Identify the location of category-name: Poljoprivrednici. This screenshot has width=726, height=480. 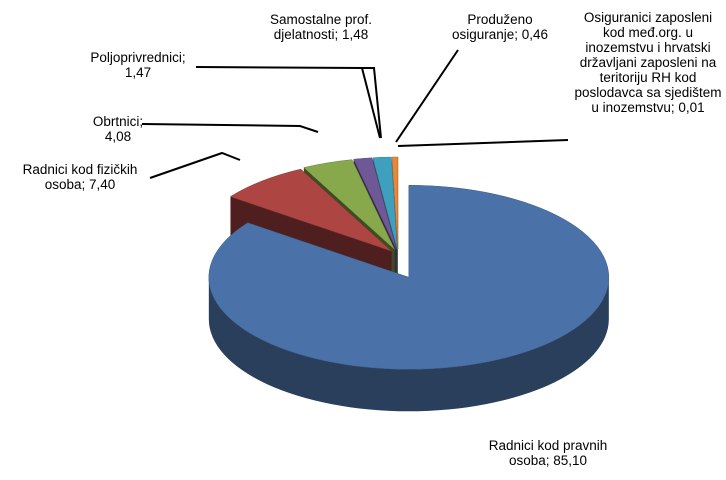
(136, 57).